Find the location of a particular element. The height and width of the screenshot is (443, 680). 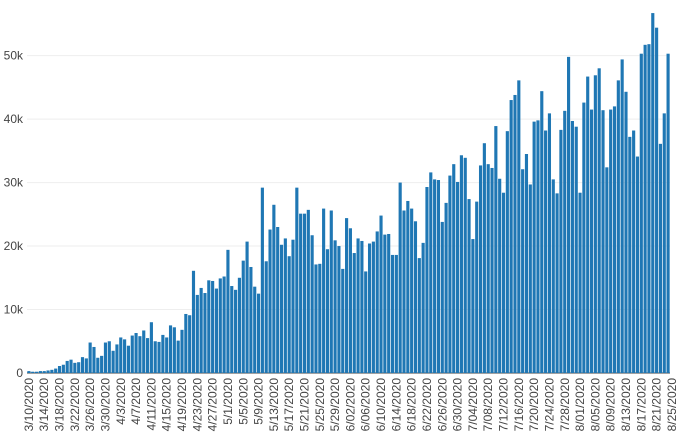

x-tick-label: 4/3/2020 is located at coordinates (121, 401).